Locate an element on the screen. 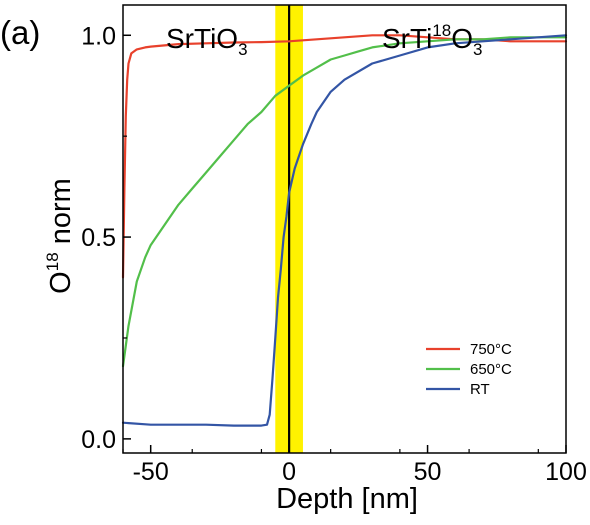 The height and width of the screenshot is (525, 590). panel-label: (a) is located at coordinates (20, 32).